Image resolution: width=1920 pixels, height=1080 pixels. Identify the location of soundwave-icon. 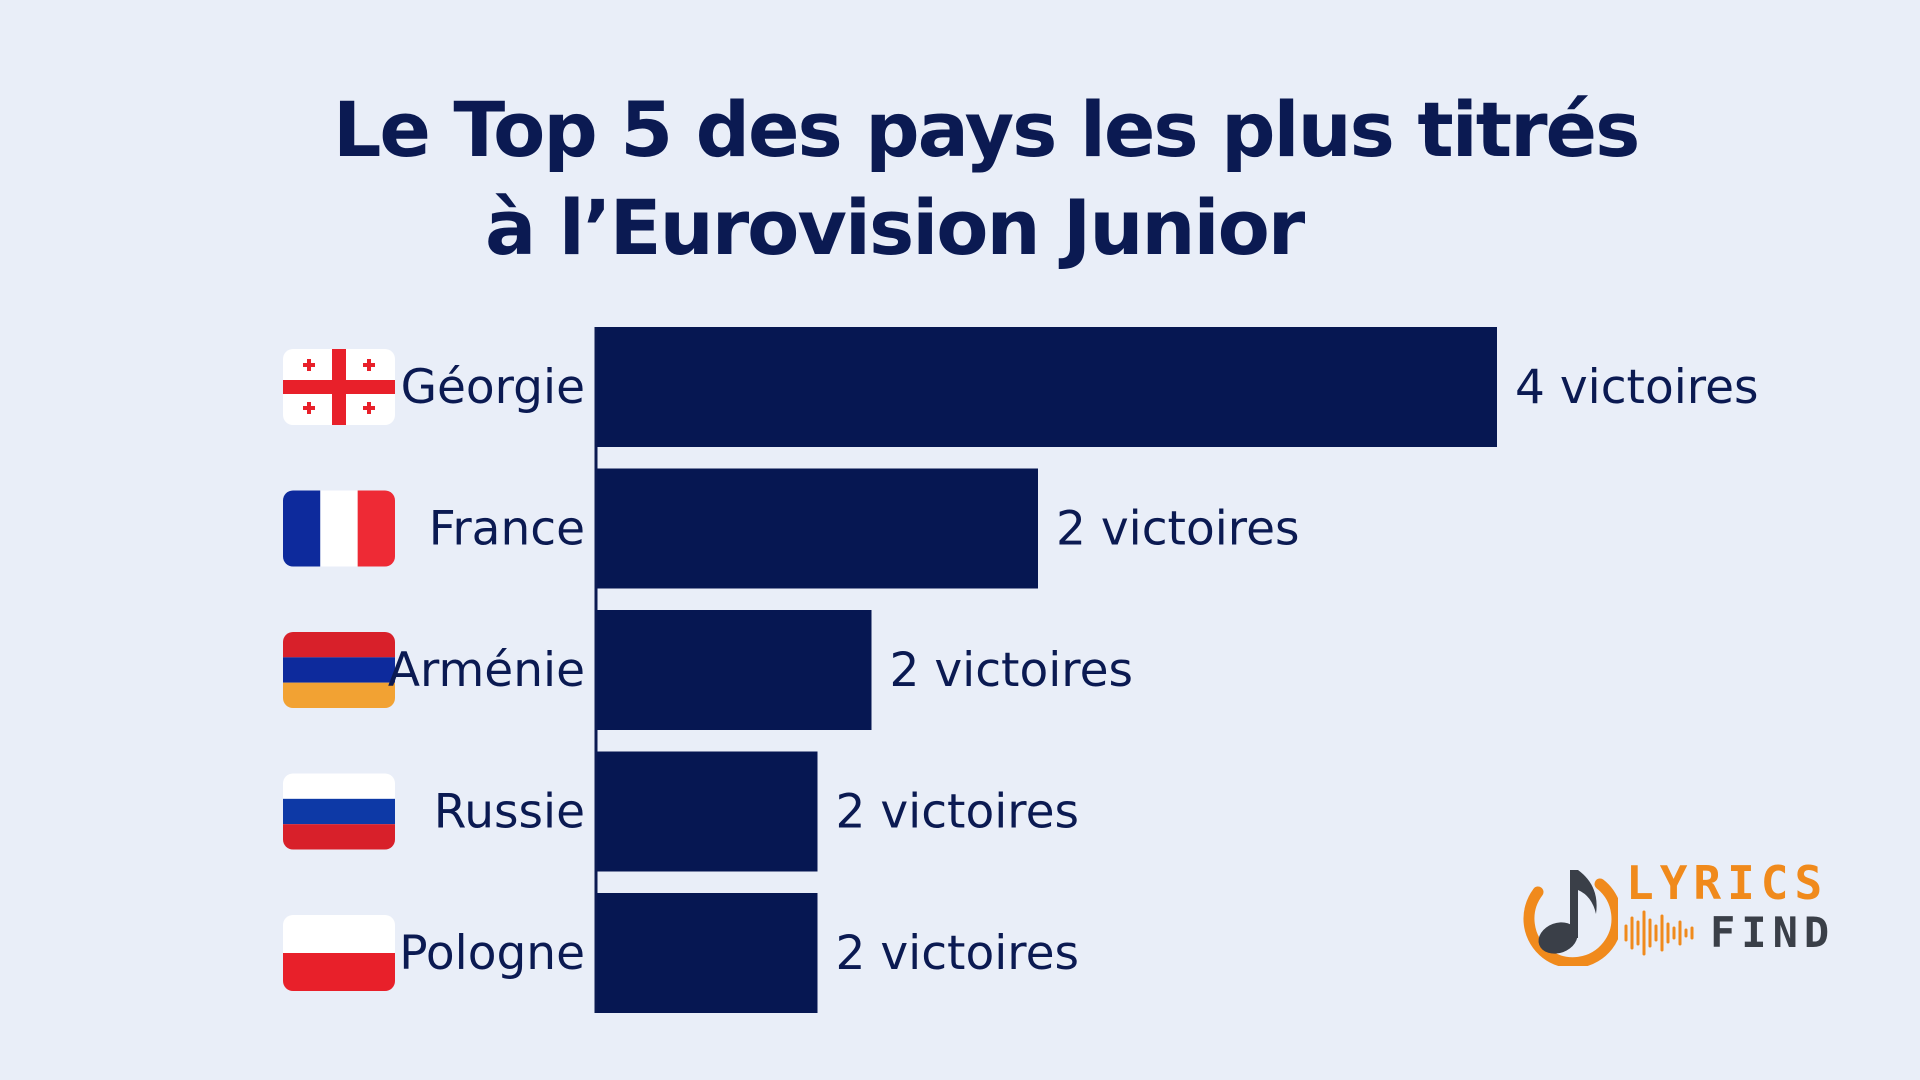
(1659, 933).